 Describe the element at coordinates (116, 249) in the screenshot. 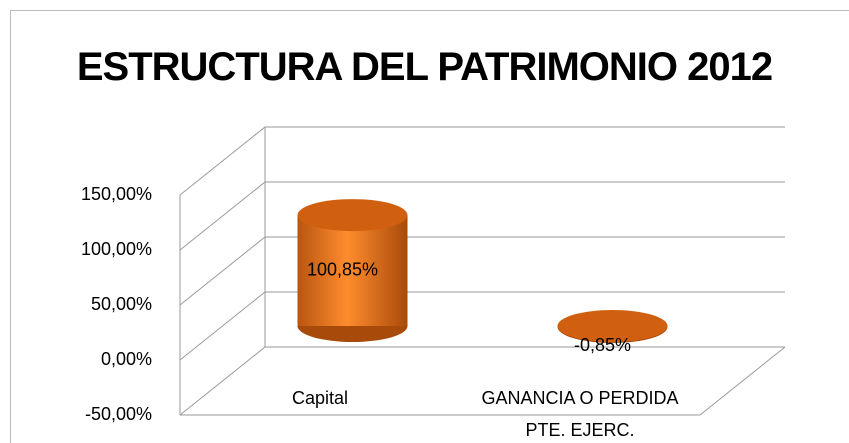

I see `y-tick-label: 100,00%` at that location.